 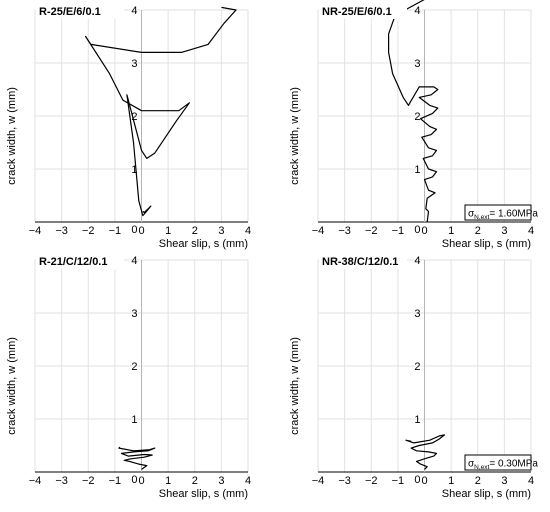 I want to click on panel-title: R-25/E/6/0.1, so click(x=70, y=12).